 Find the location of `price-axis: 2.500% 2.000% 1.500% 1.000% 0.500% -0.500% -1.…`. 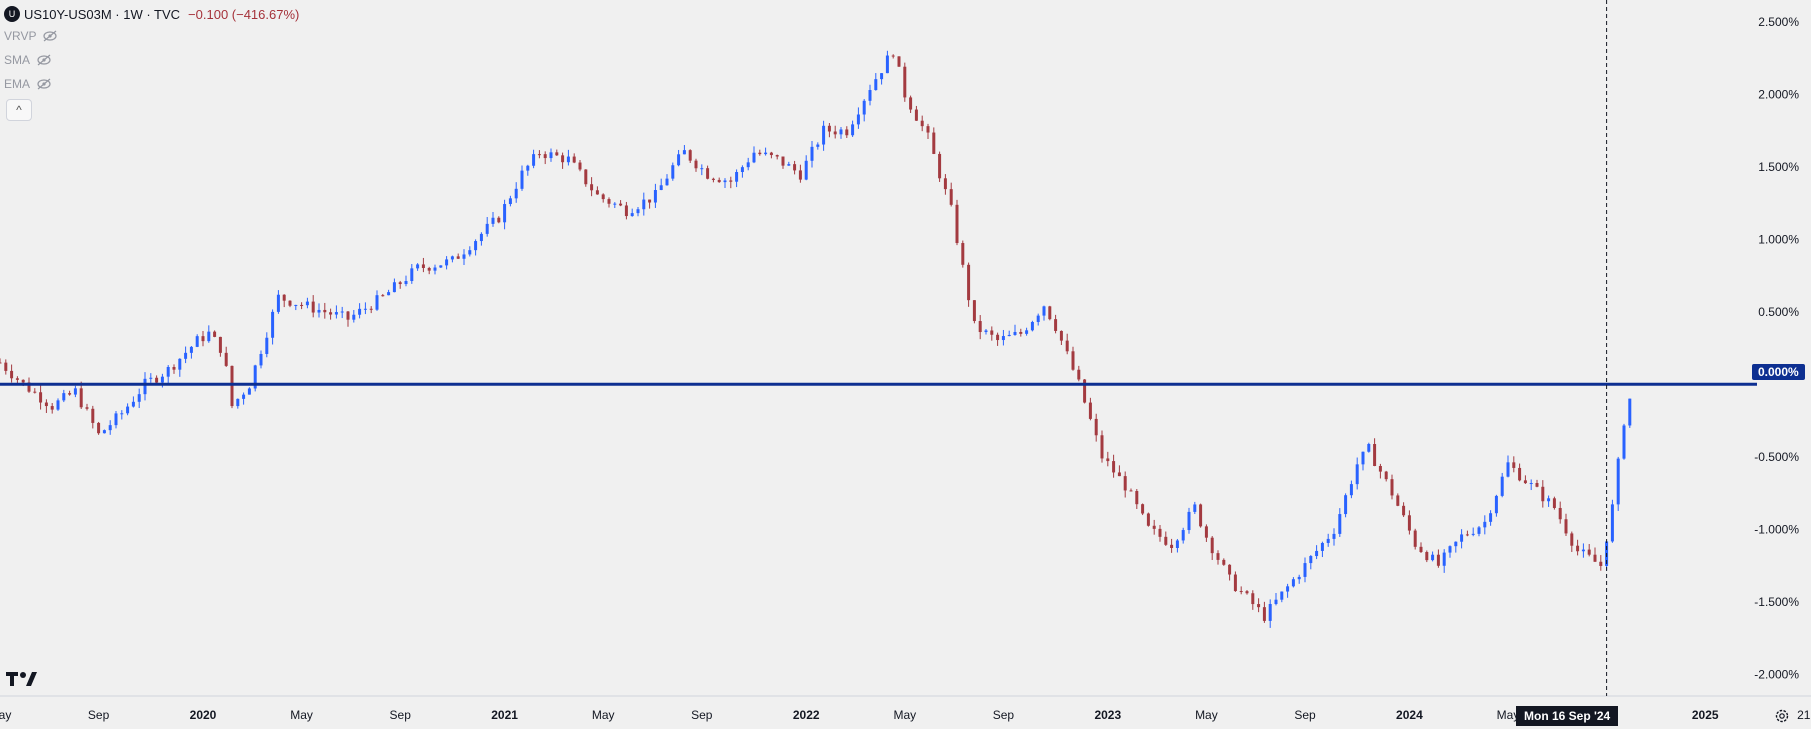

price-axis: 2.500% 2.000% 1.500% 1.000% 0.500% -0.500% -1.… is located at coordinates (1776, 348).